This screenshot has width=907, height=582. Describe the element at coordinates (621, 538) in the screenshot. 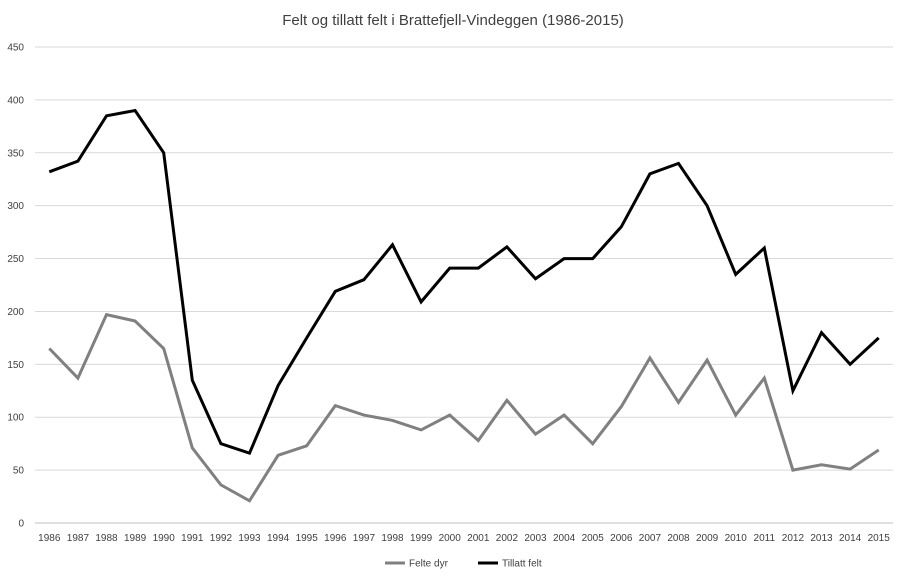

I see `x-tick-label: 2006` at that location.